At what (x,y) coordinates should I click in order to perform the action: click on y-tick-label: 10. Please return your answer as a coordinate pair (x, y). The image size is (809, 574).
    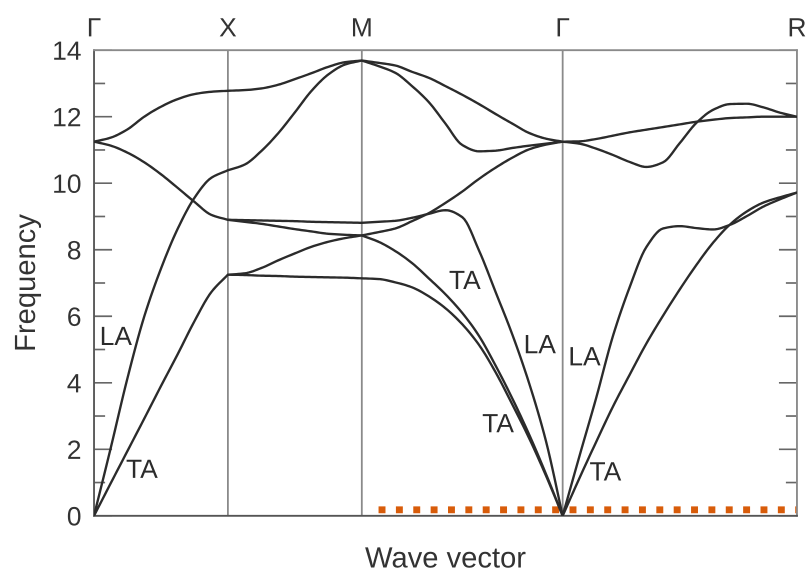
    Looking at the image, I should click on (67, 184).